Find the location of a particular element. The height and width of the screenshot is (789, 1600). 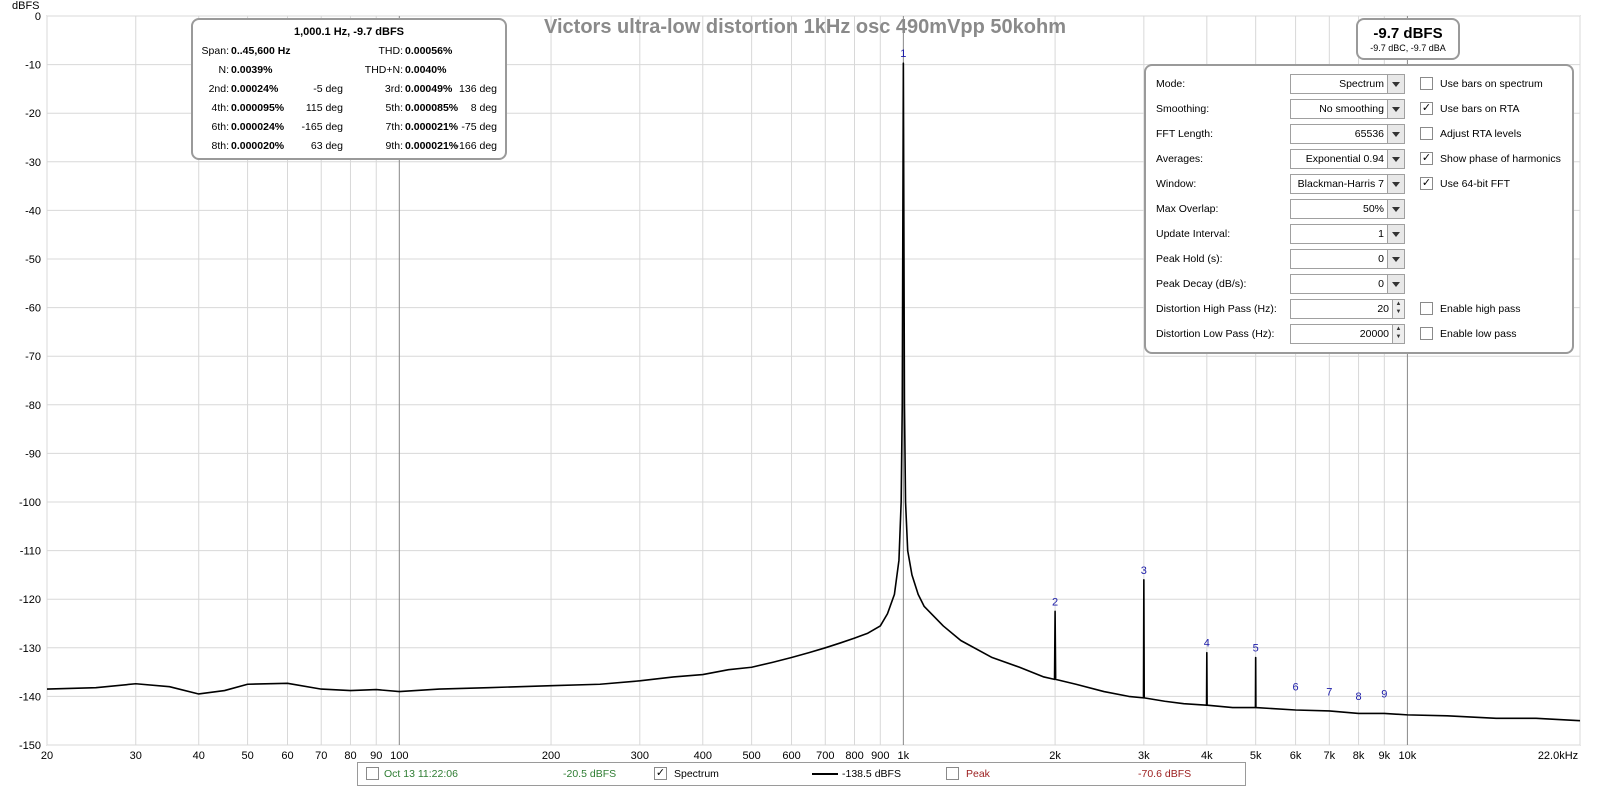

dropdown-value: 1 is located at coordinates (1381, 234).